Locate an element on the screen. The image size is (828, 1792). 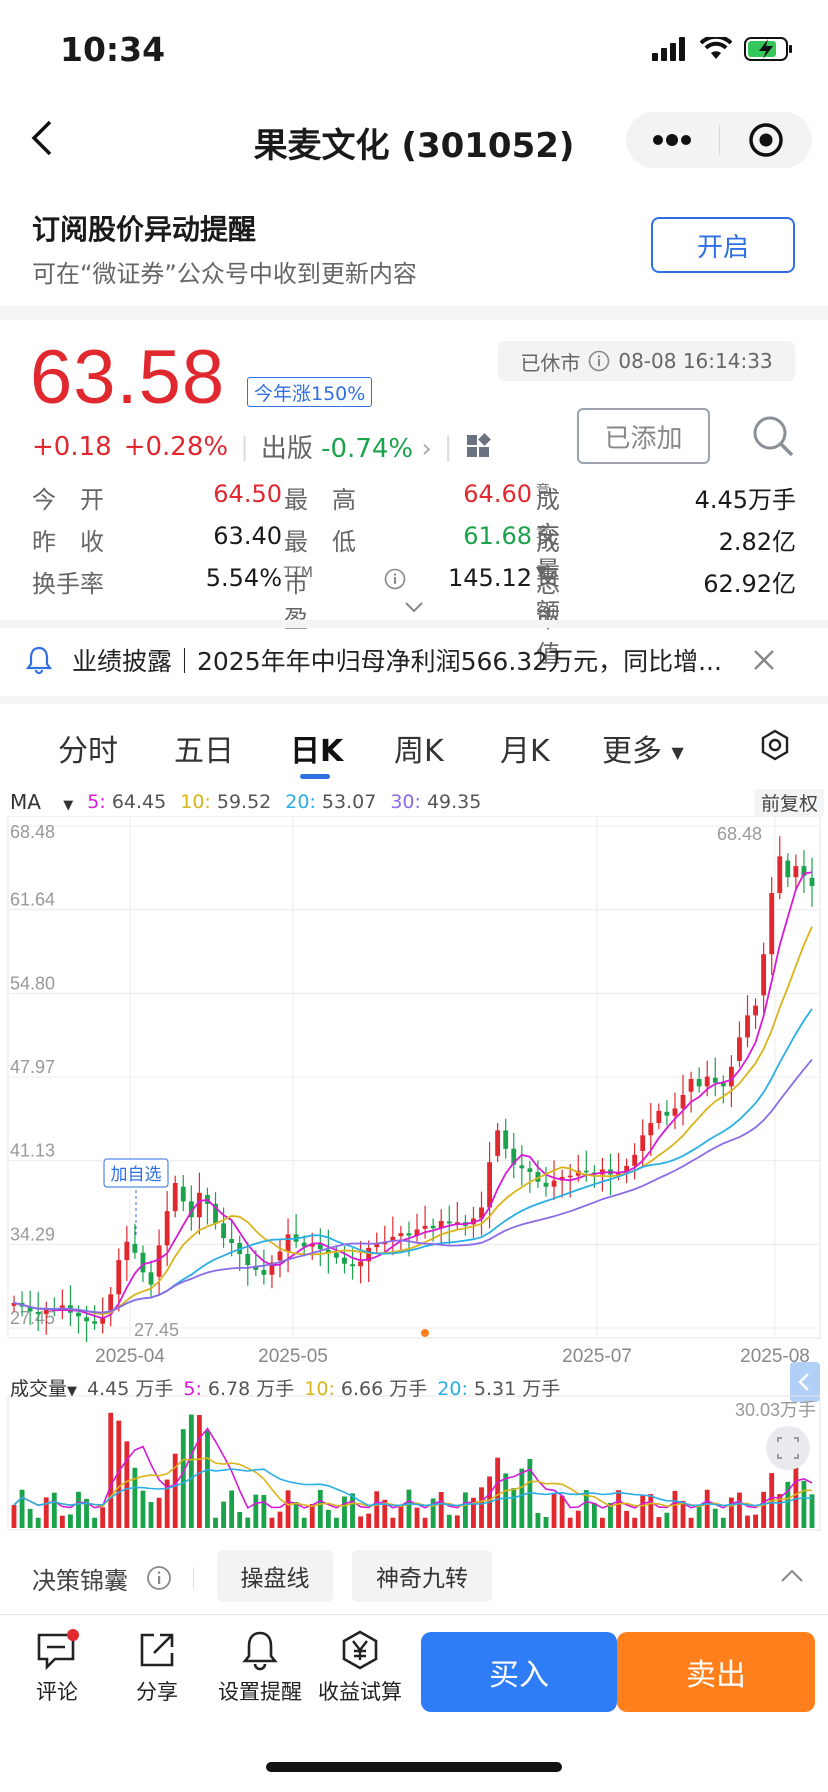
expand-stats-button is located at coordinates (414, 607).